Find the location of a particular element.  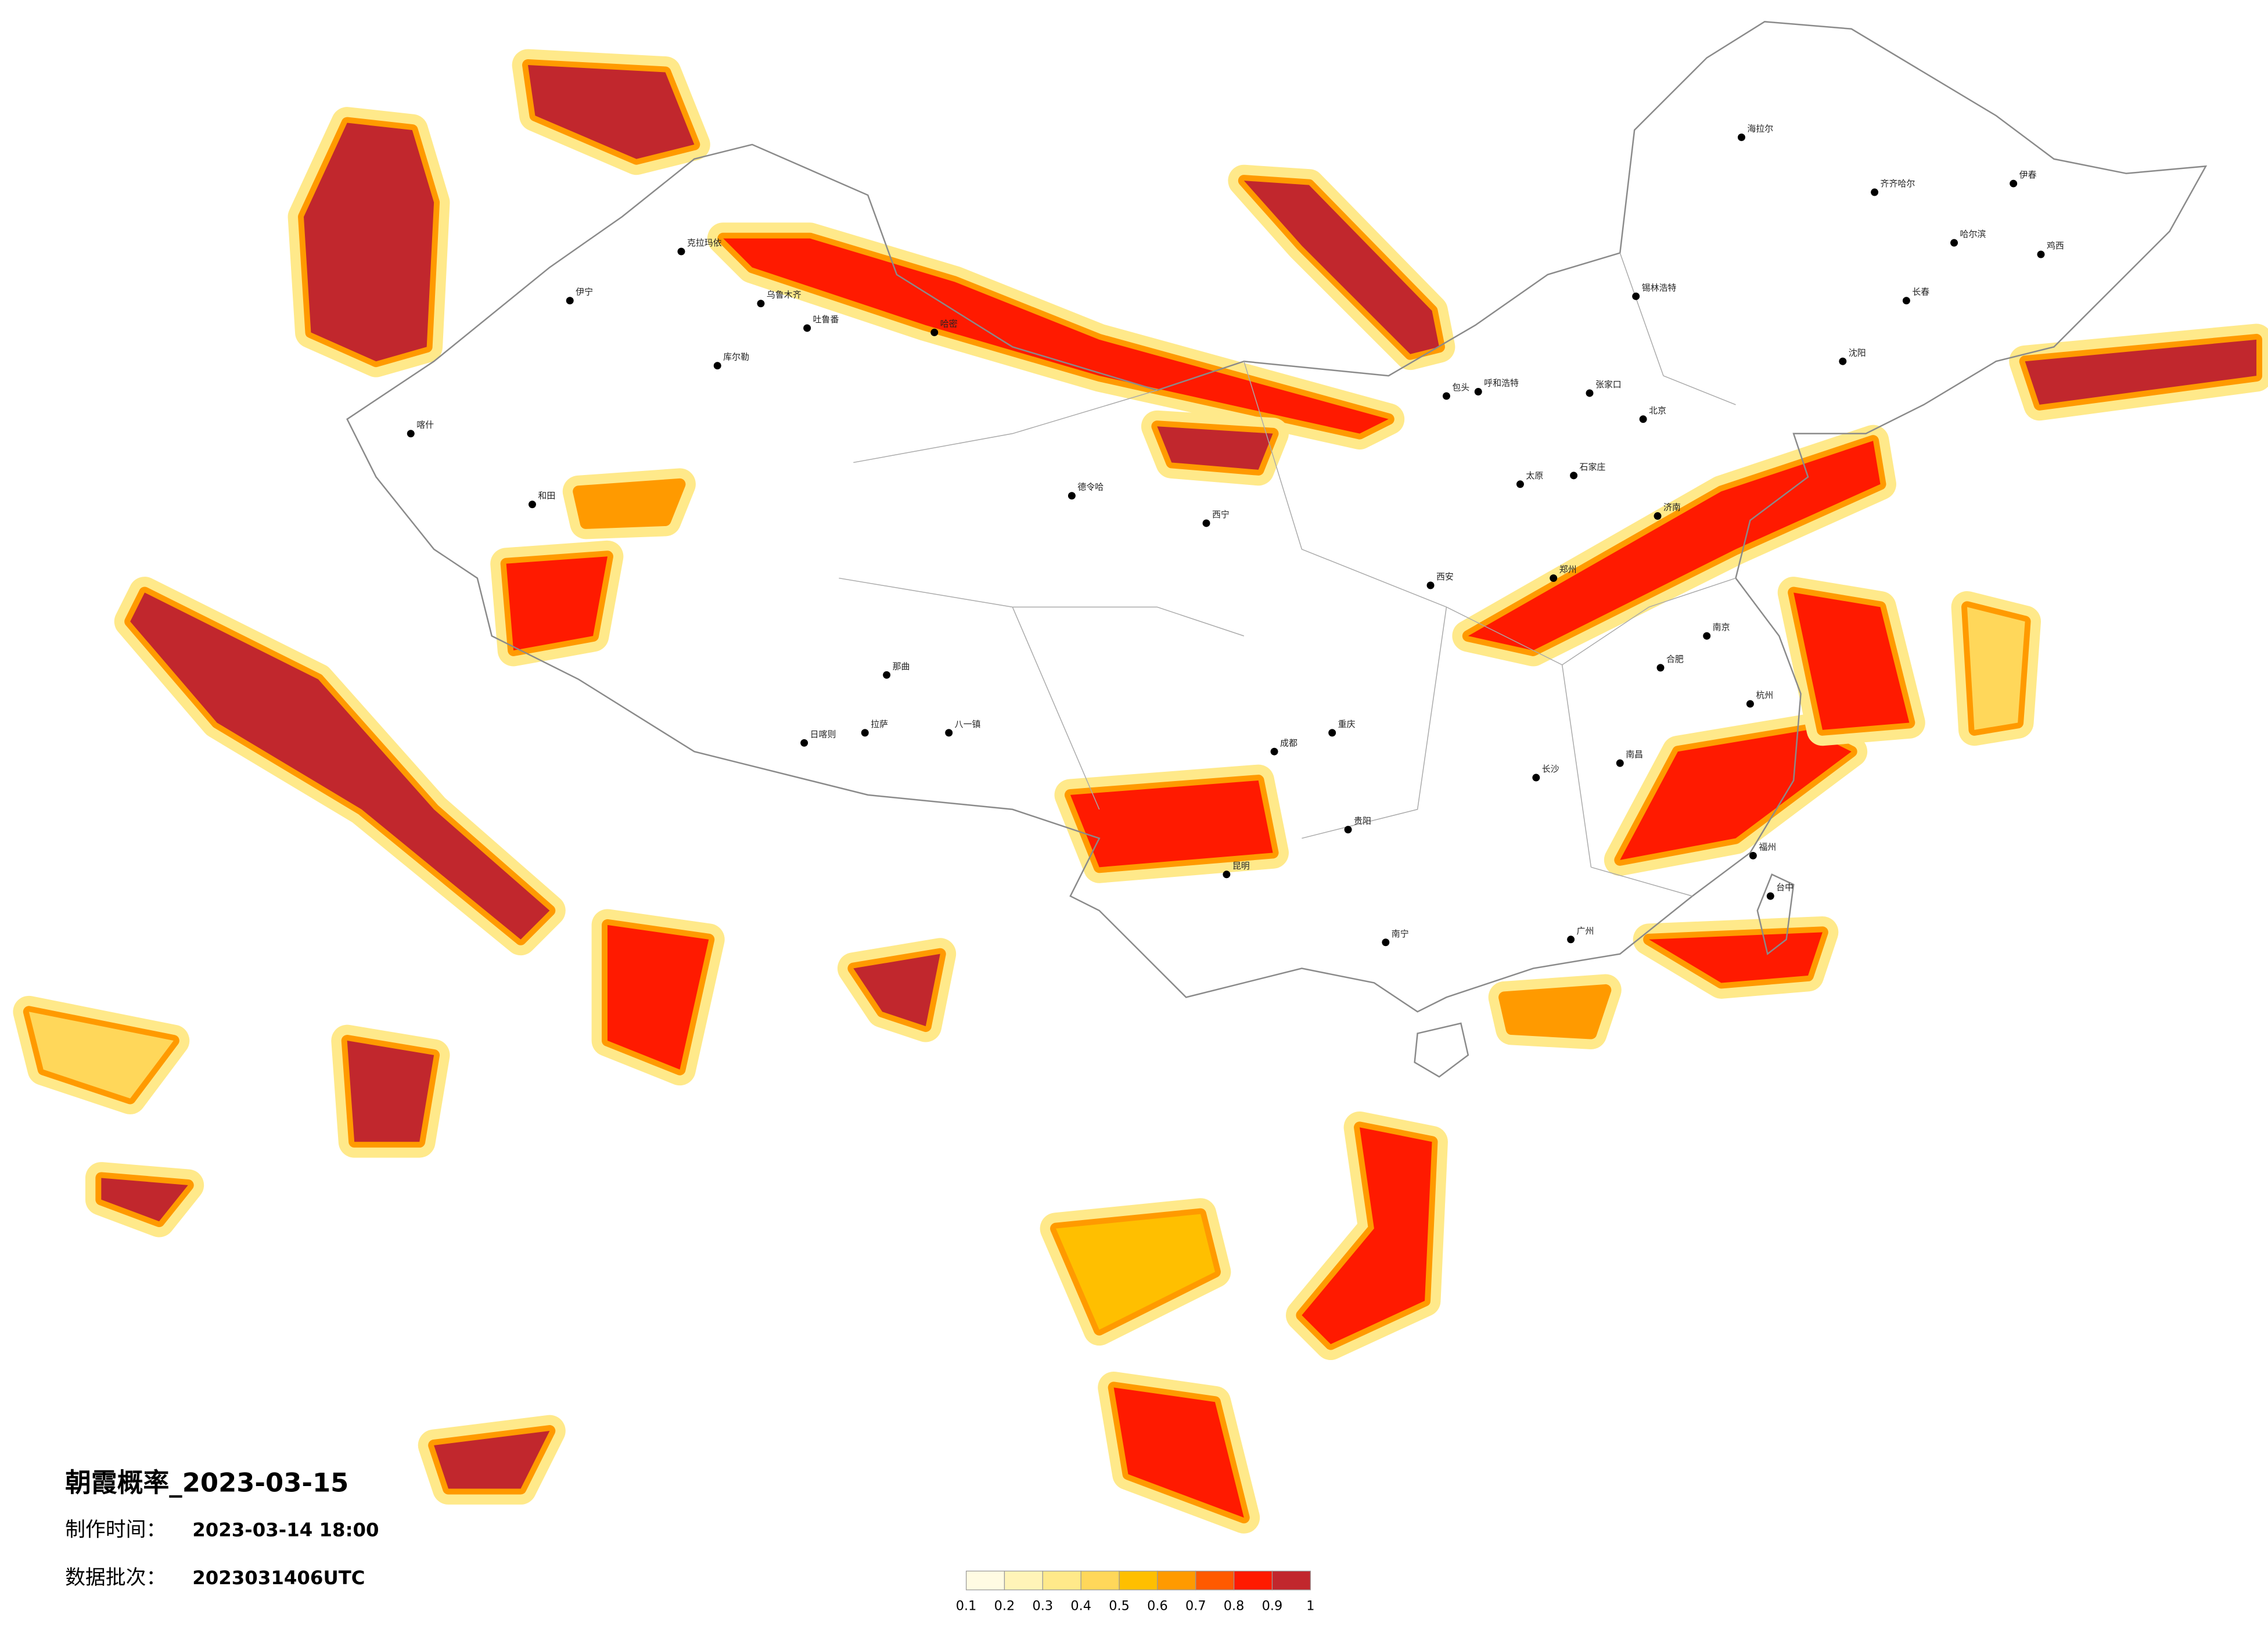

city-label: 张家口 is located at coordinates (1608, 384).